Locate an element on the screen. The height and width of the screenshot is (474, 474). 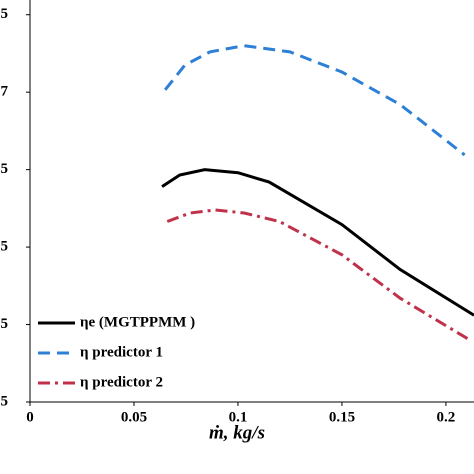
x-tick-label: 0 is located at coordinates (30, 417).